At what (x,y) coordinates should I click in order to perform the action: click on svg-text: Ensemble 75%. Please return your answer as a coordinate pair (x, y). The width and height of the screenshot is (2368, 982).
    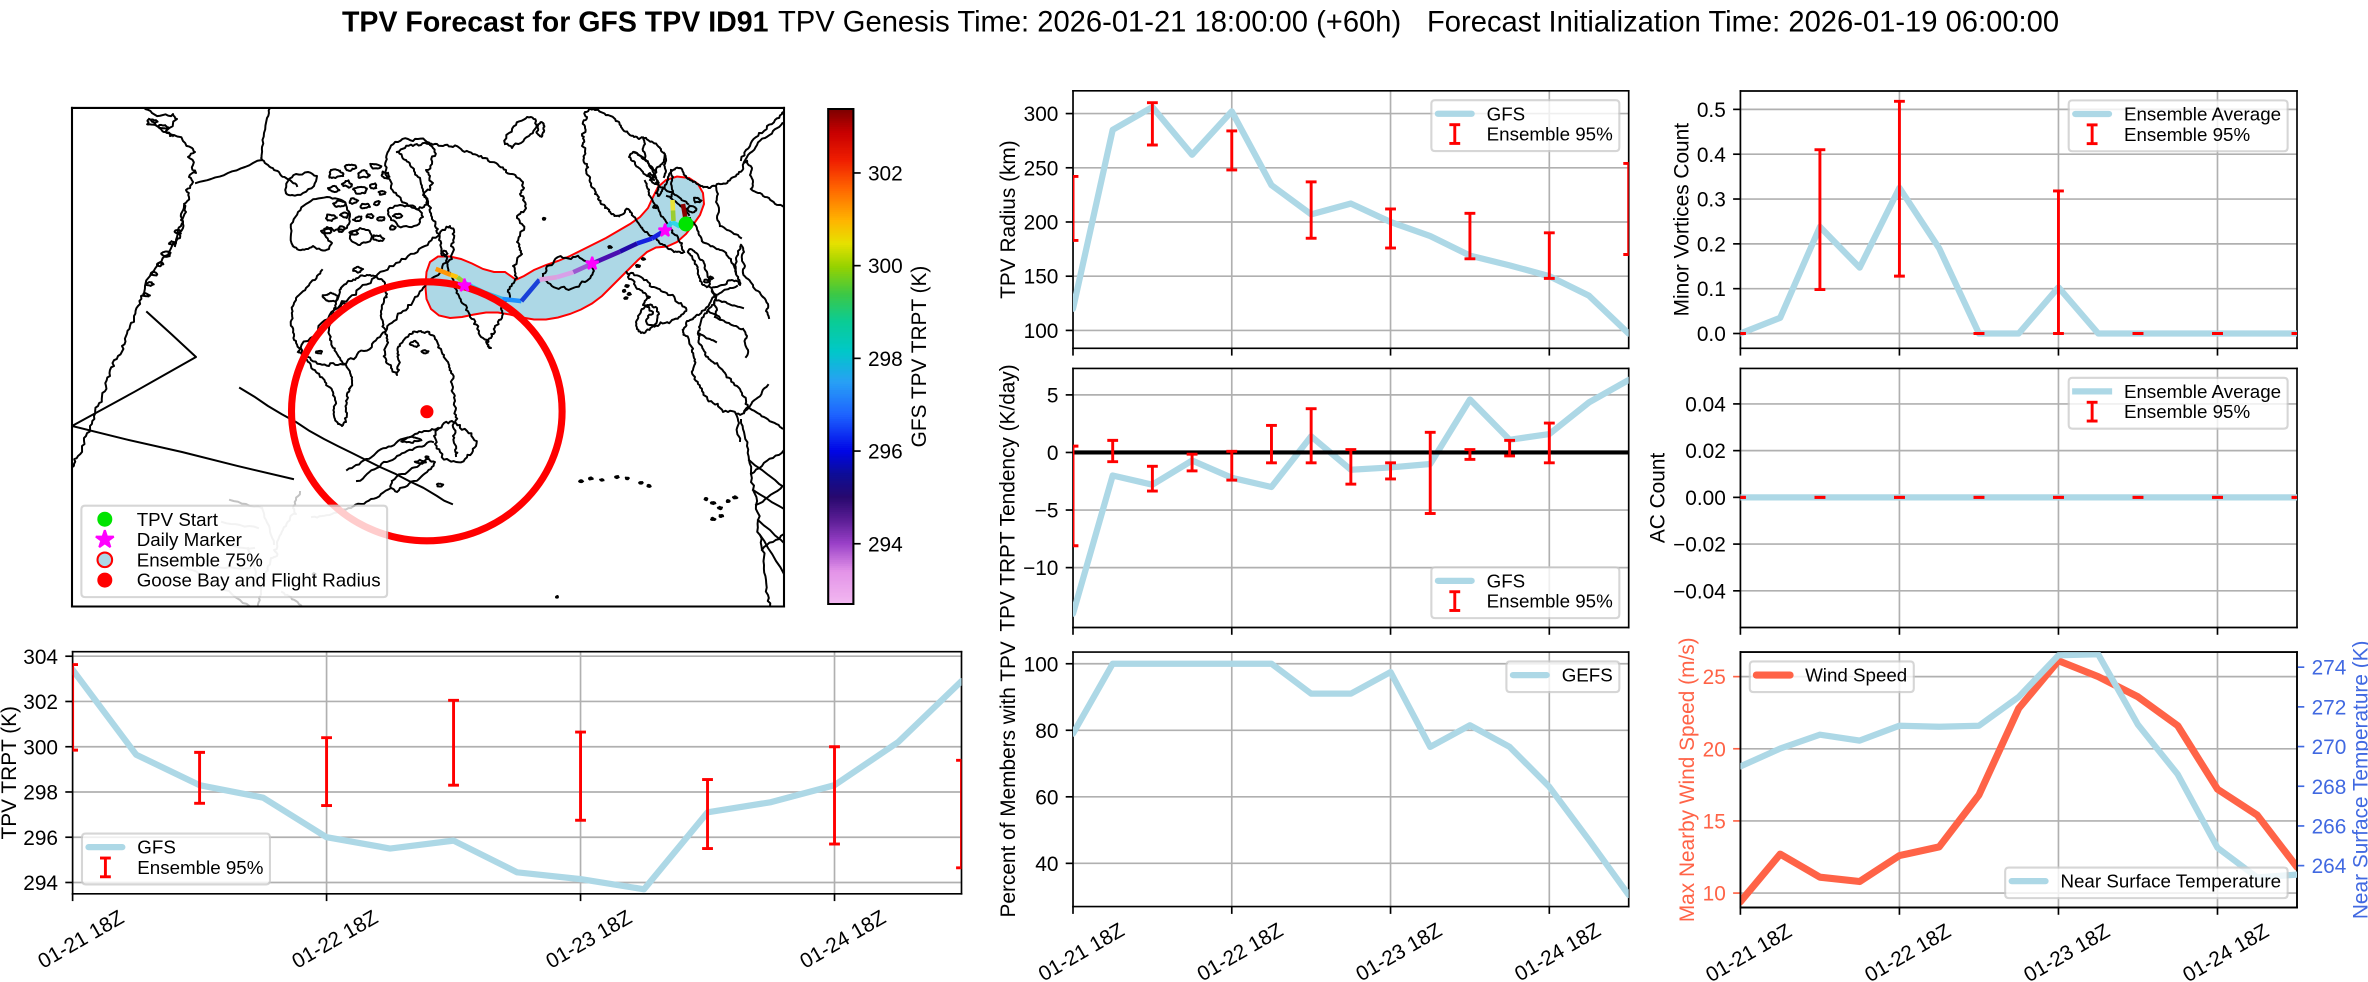
    Looking at the image, I should click on (200, 559).